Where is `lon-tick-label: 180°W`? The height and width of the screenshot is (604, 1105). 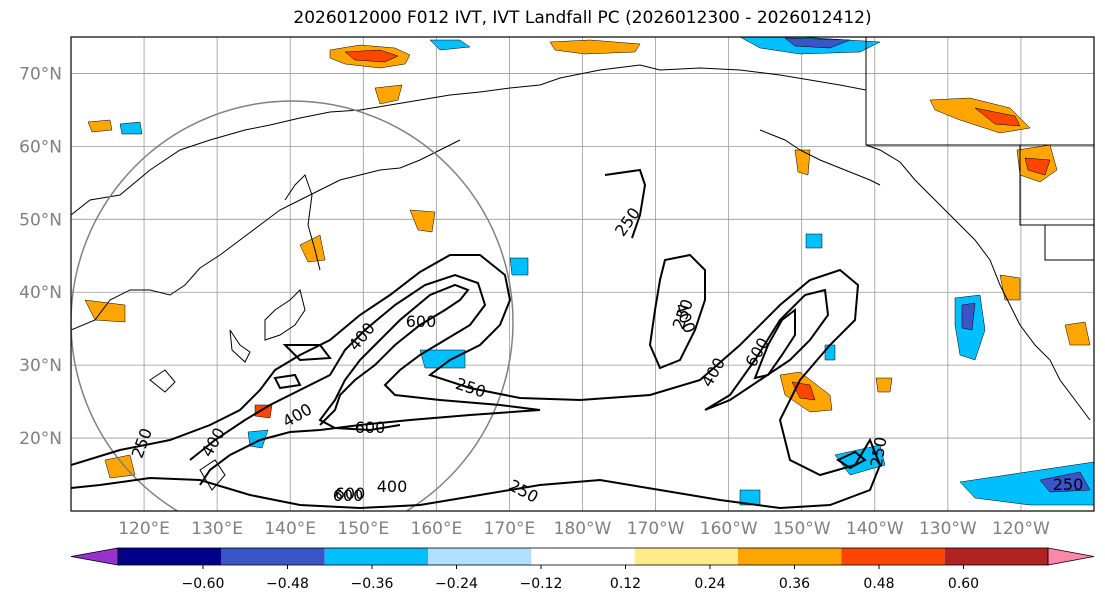
lon-tick-label: 180°W is located at coordinates (583, 529).